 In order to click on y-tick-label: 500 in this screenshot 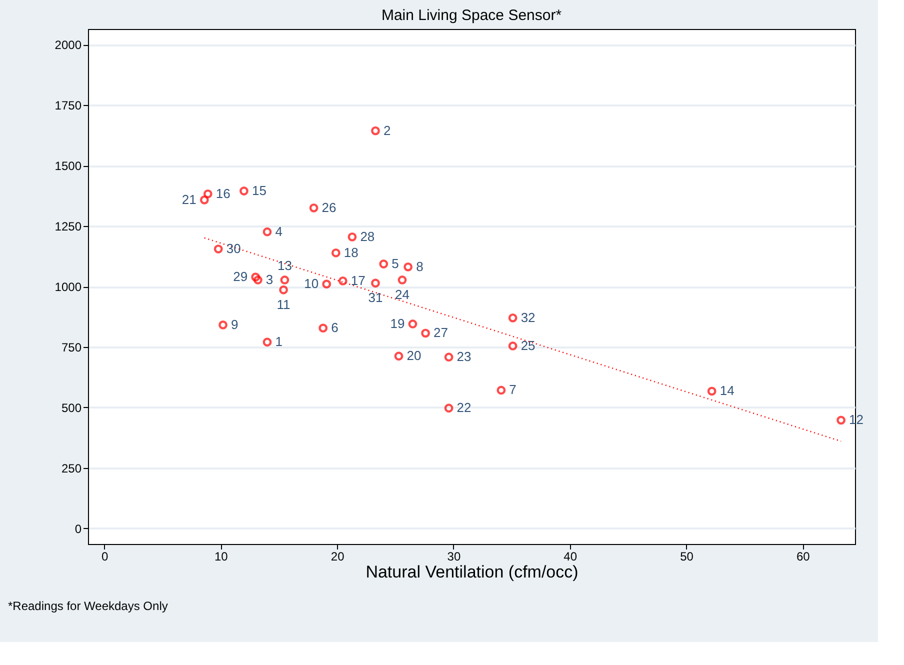, I will do `click(71, 407)`.